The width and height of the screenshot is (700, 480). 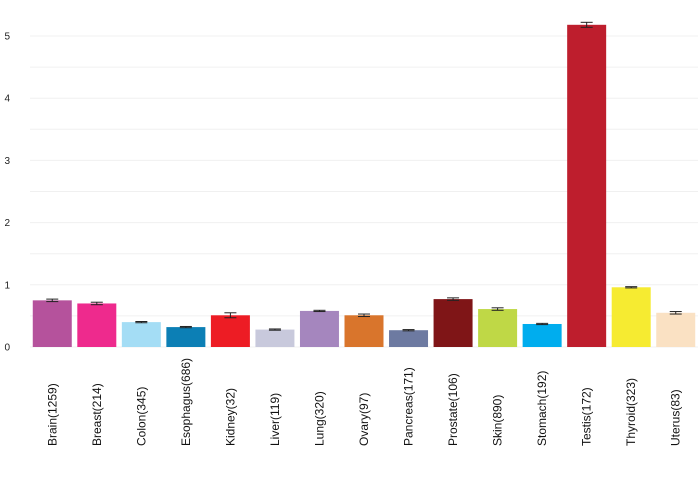 I want to click on x-category-label: Stomach(192), so click(x=542, y=408).